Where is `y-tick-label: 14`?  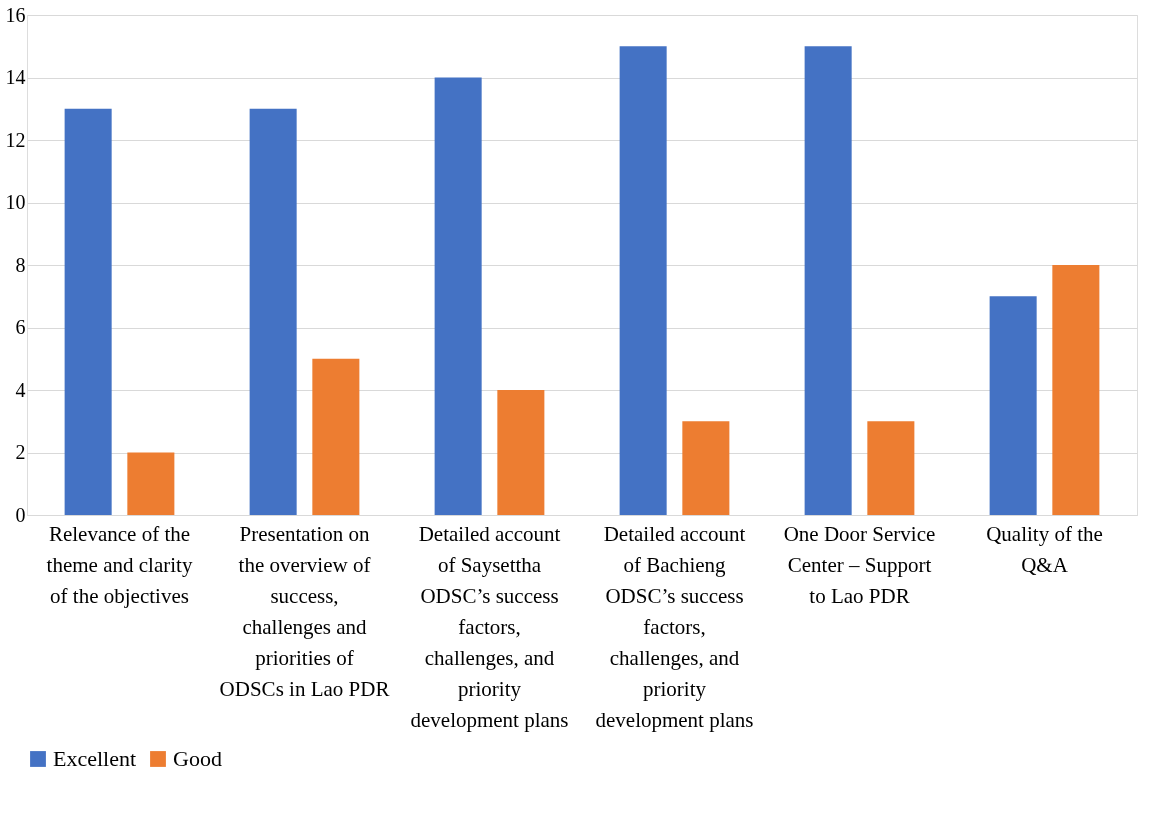
y-tick-label: 14 is located at coordinates (15, 77).